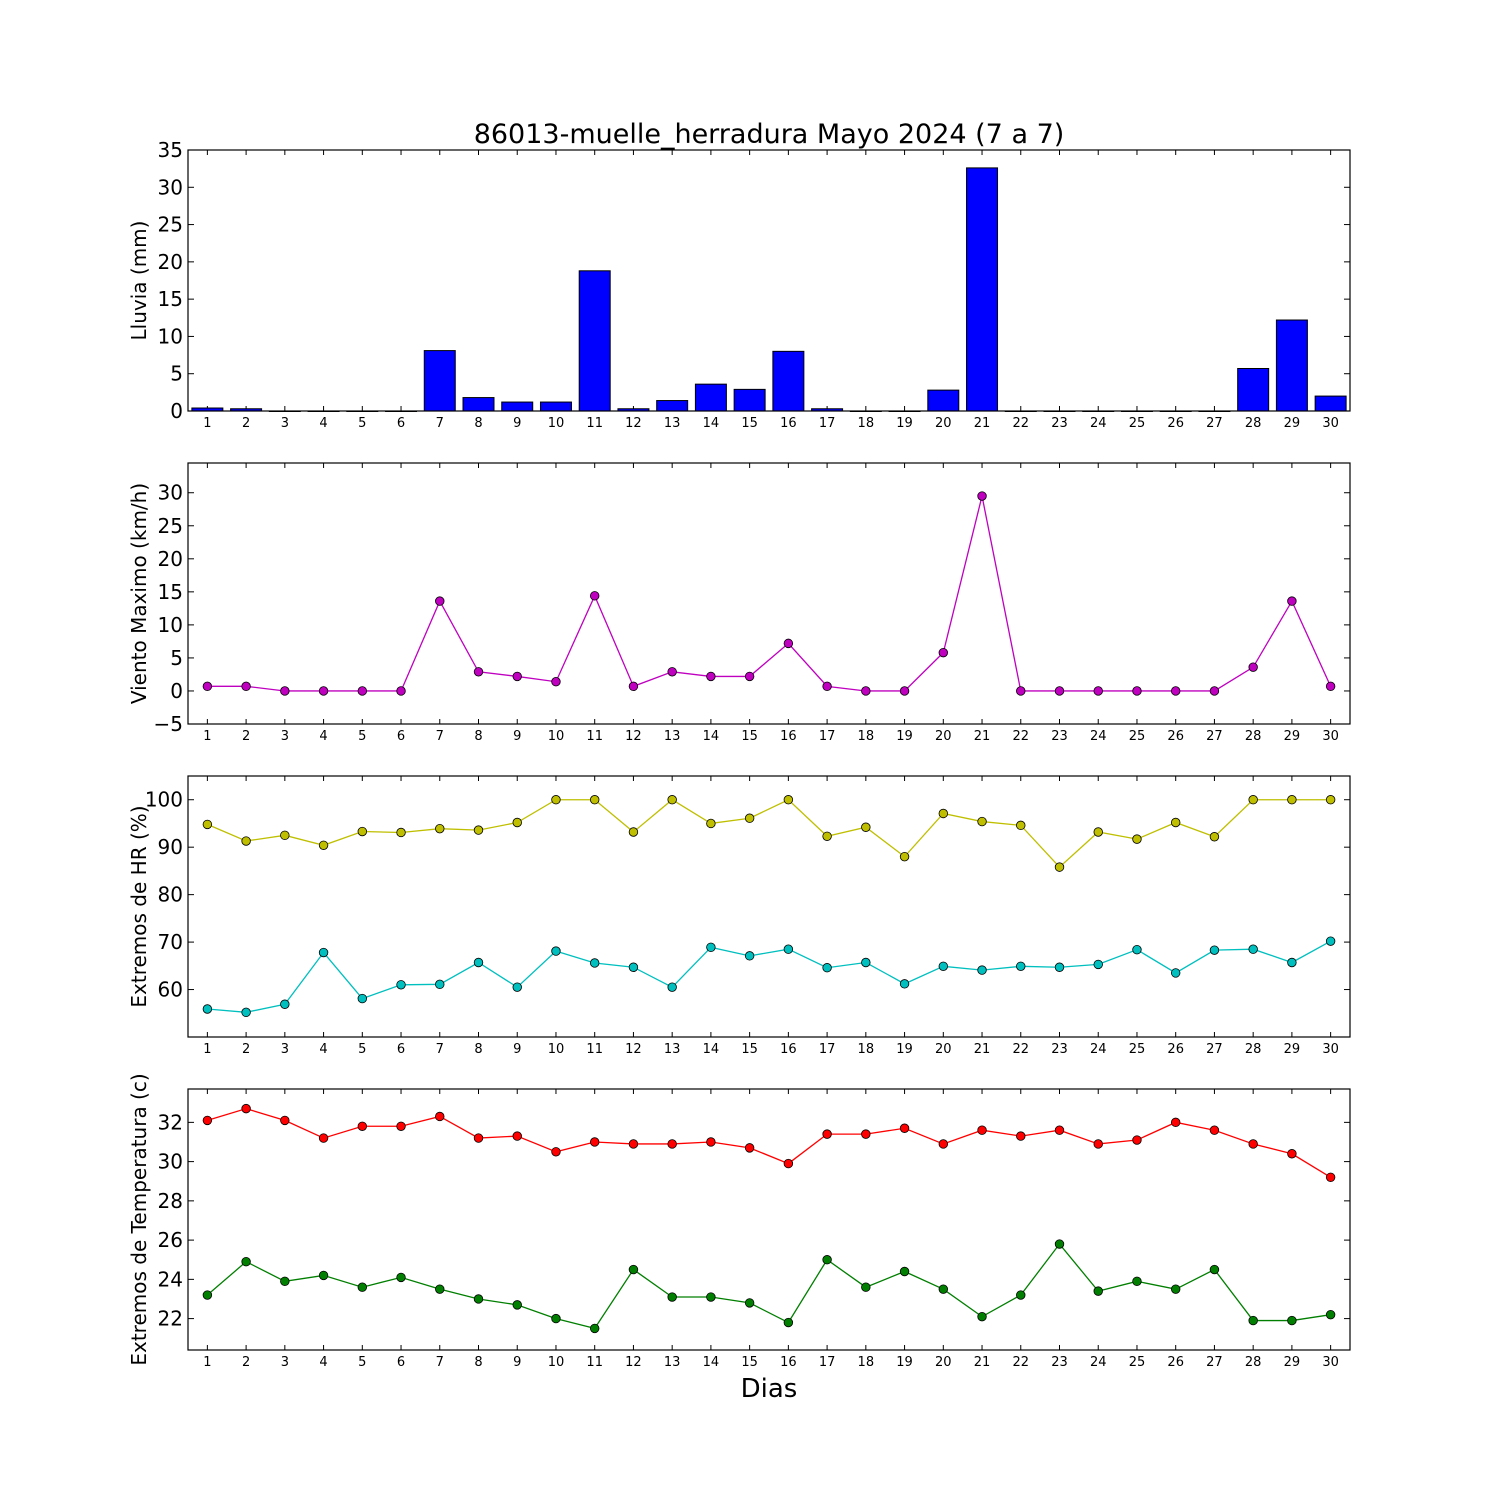 Image resolution: width=1500 pixels, height=1500 pixels. I want to click on y-tick-label: 22, so click(170, 1319).